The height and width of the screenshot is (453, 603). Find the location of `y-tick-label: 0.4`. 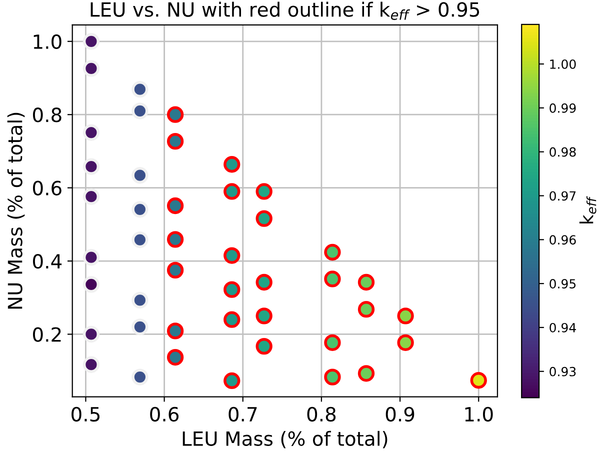

y-tick-label: 0.4 is located at coordinates (47, 261).